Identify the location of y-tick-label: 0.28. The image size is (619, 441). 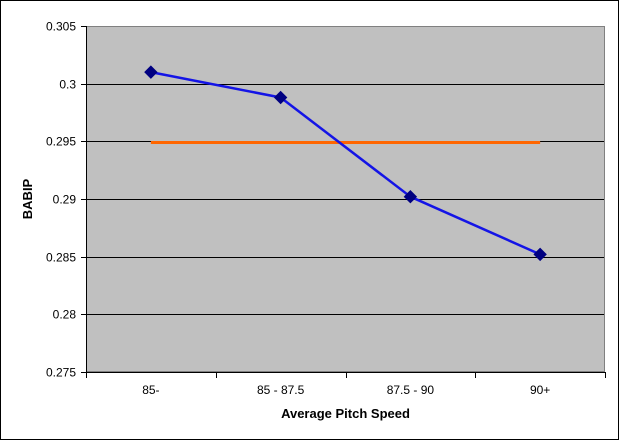
(65, 315).